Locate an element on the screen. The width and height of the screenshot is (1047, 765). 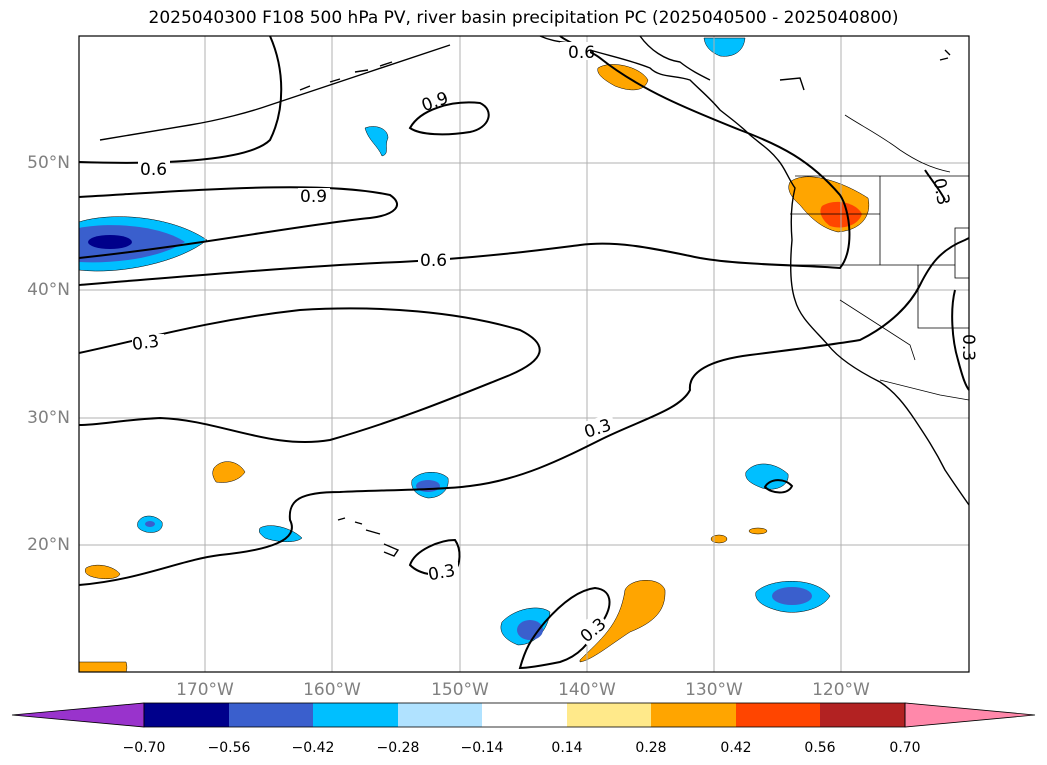
colorbar-extend-low is located at coordinates (78, 715).